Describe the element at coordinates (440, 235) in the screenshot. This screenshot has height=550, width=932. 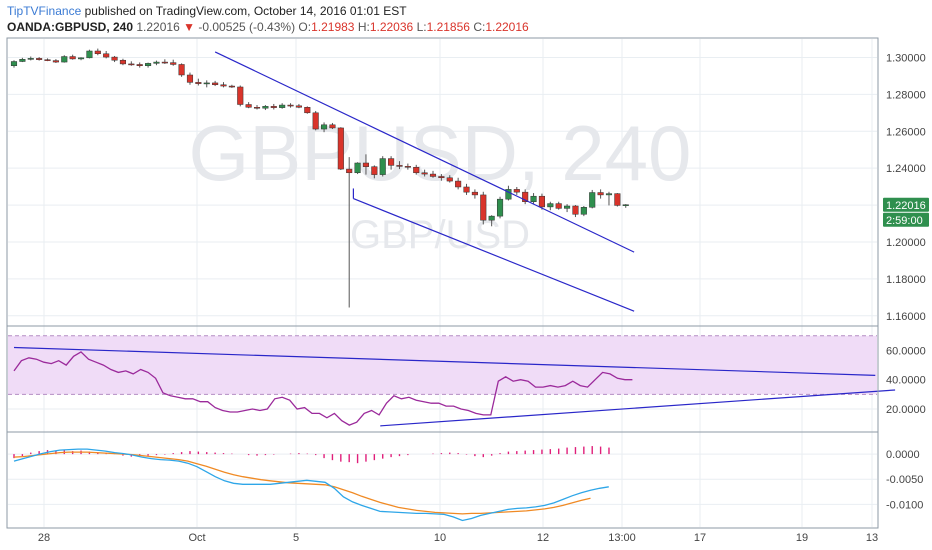
I see `watermark-pair: GBP/USD` at that location.